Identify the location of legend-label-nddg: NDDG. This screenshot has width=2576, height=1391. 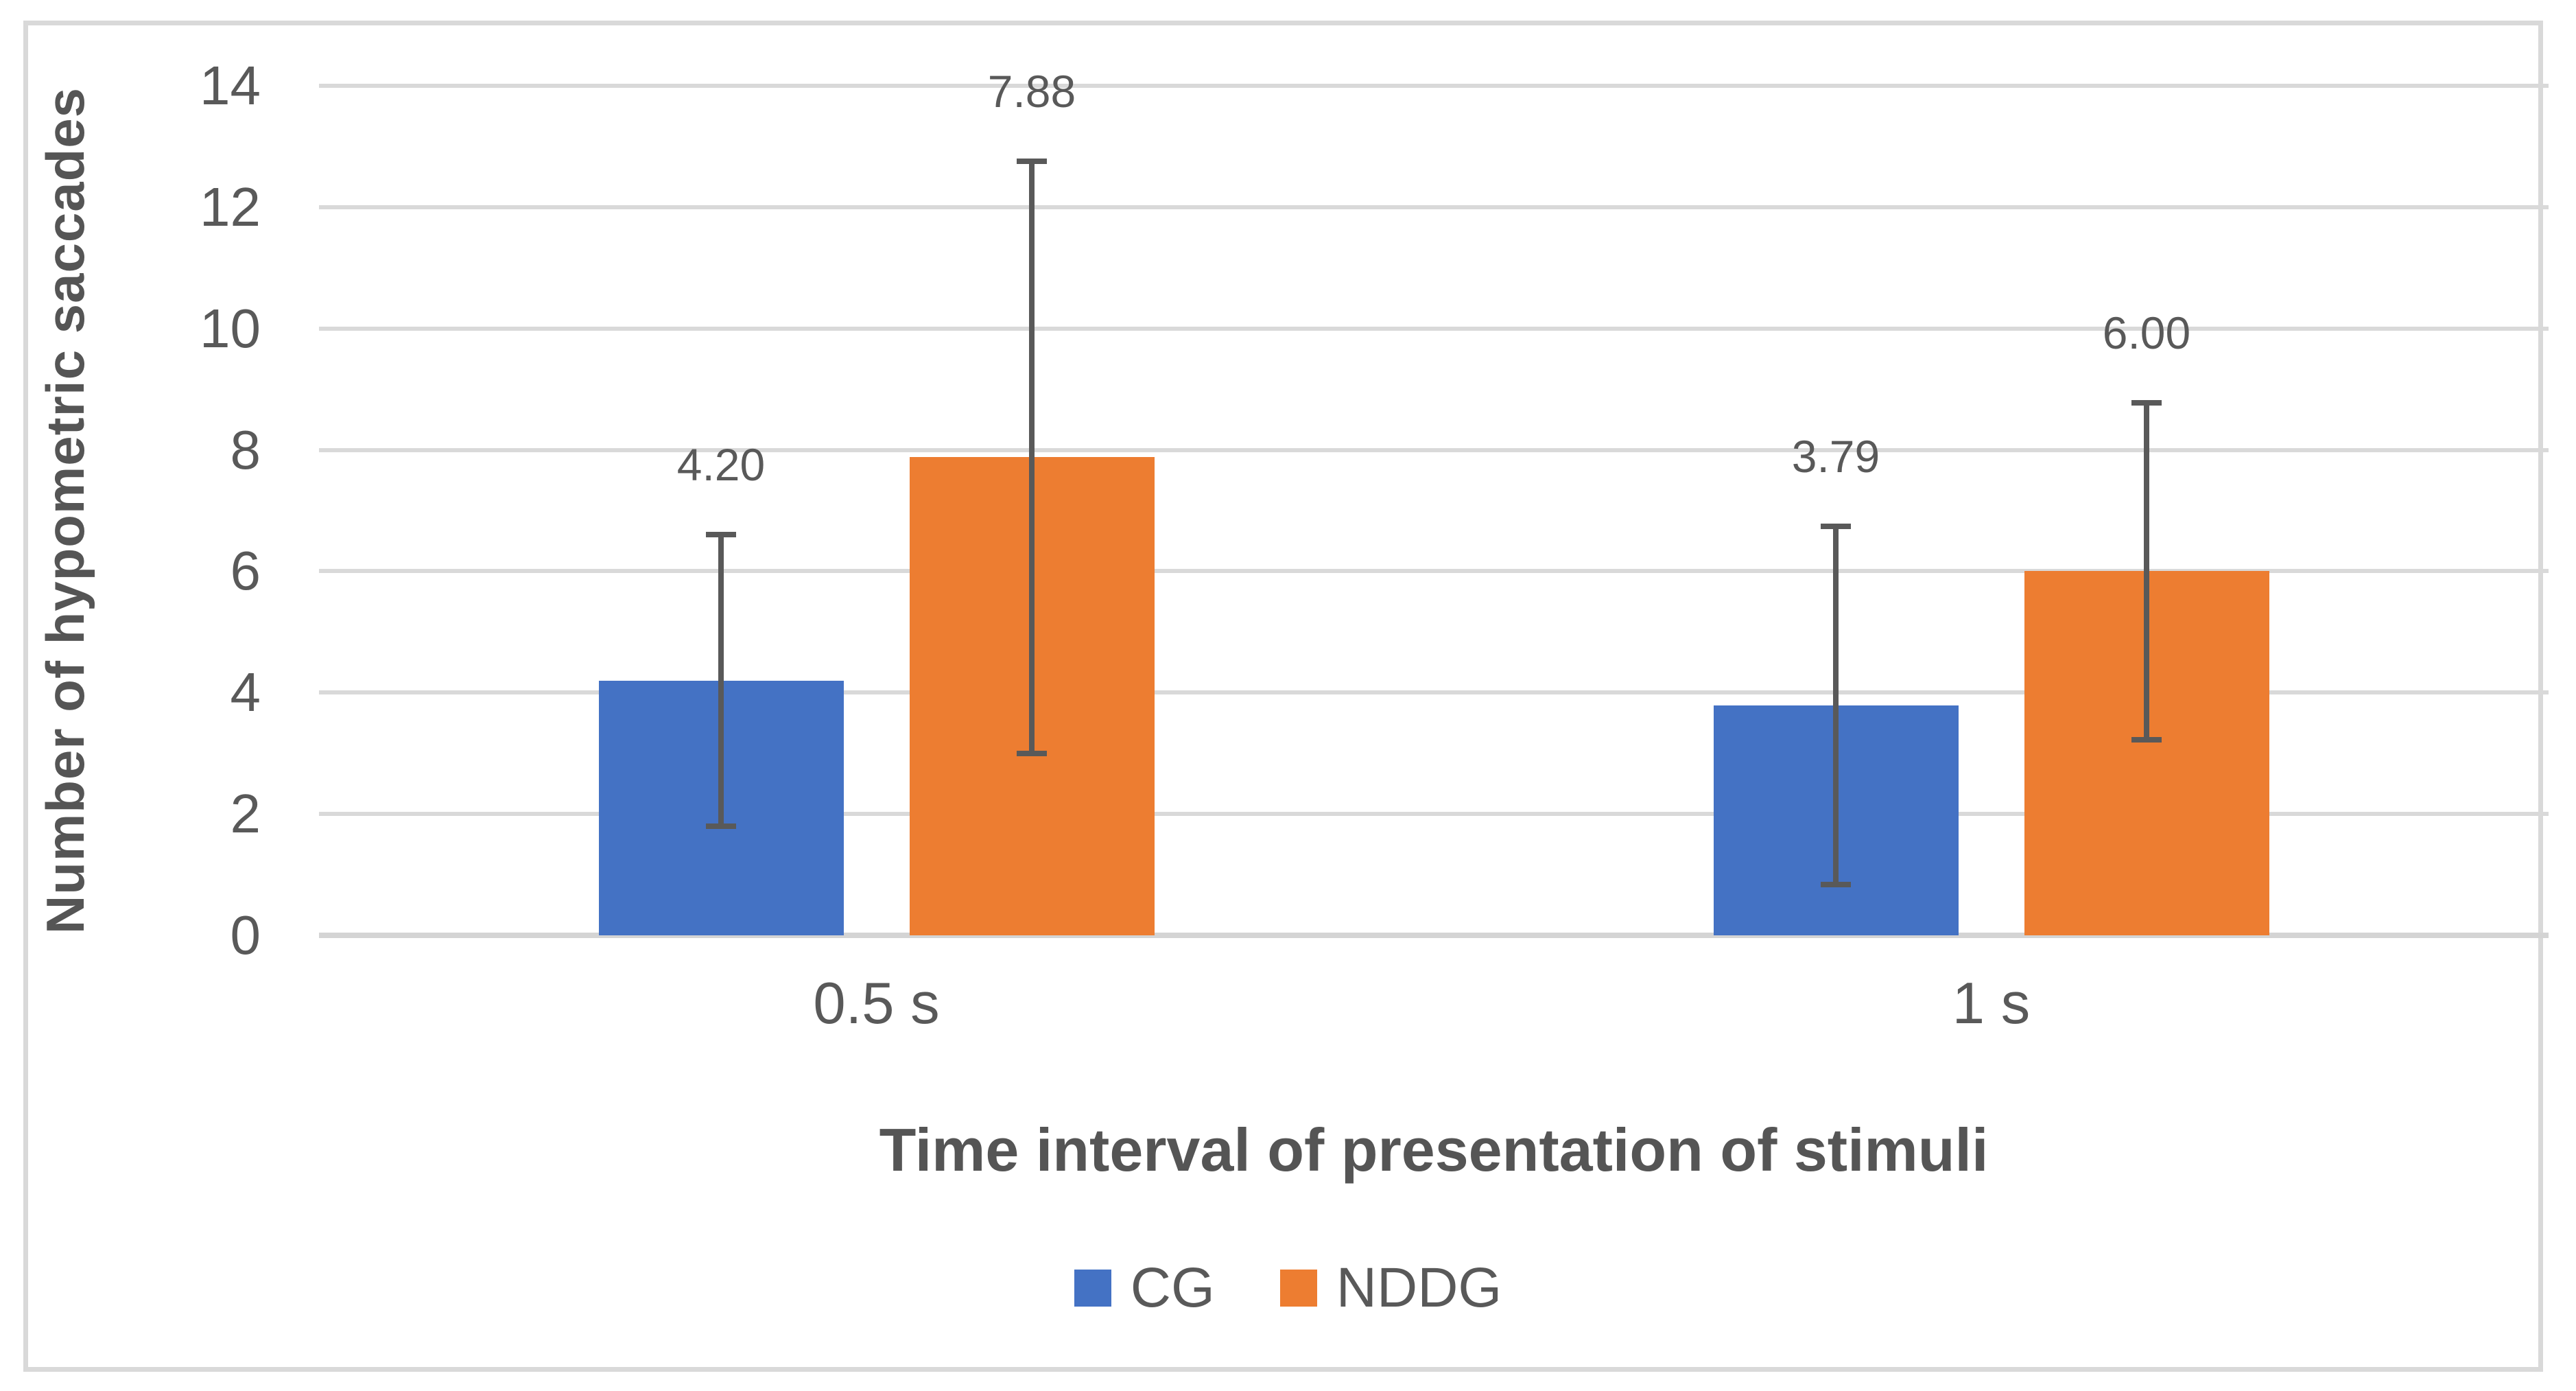
(1419, 1287).